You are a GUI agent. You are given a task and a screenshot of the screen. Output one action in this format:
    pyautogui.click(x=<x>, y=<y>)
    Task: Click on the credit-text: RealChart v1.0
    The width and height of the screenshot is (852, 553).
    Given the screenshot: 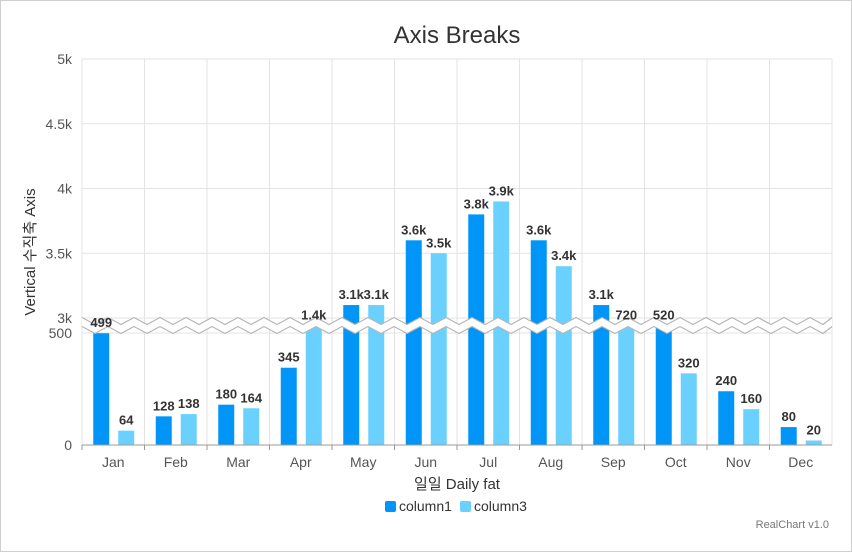 What is the action you would take?
    pyautogui.click(x=792, y=525)
    